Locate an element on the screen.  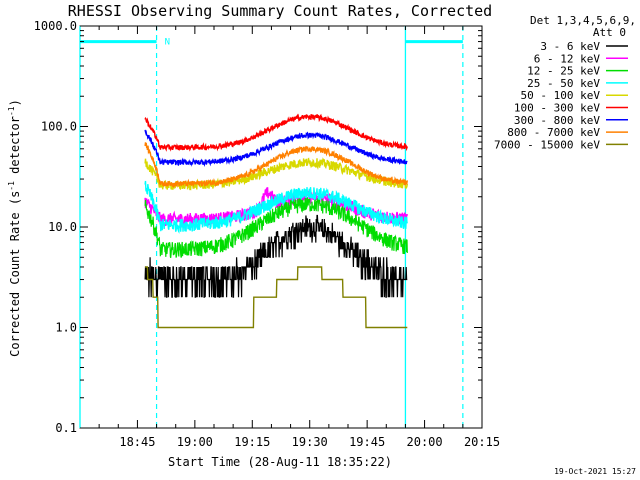
legend-header-attenuator: Att 0 is located at coordinates (609, 32).